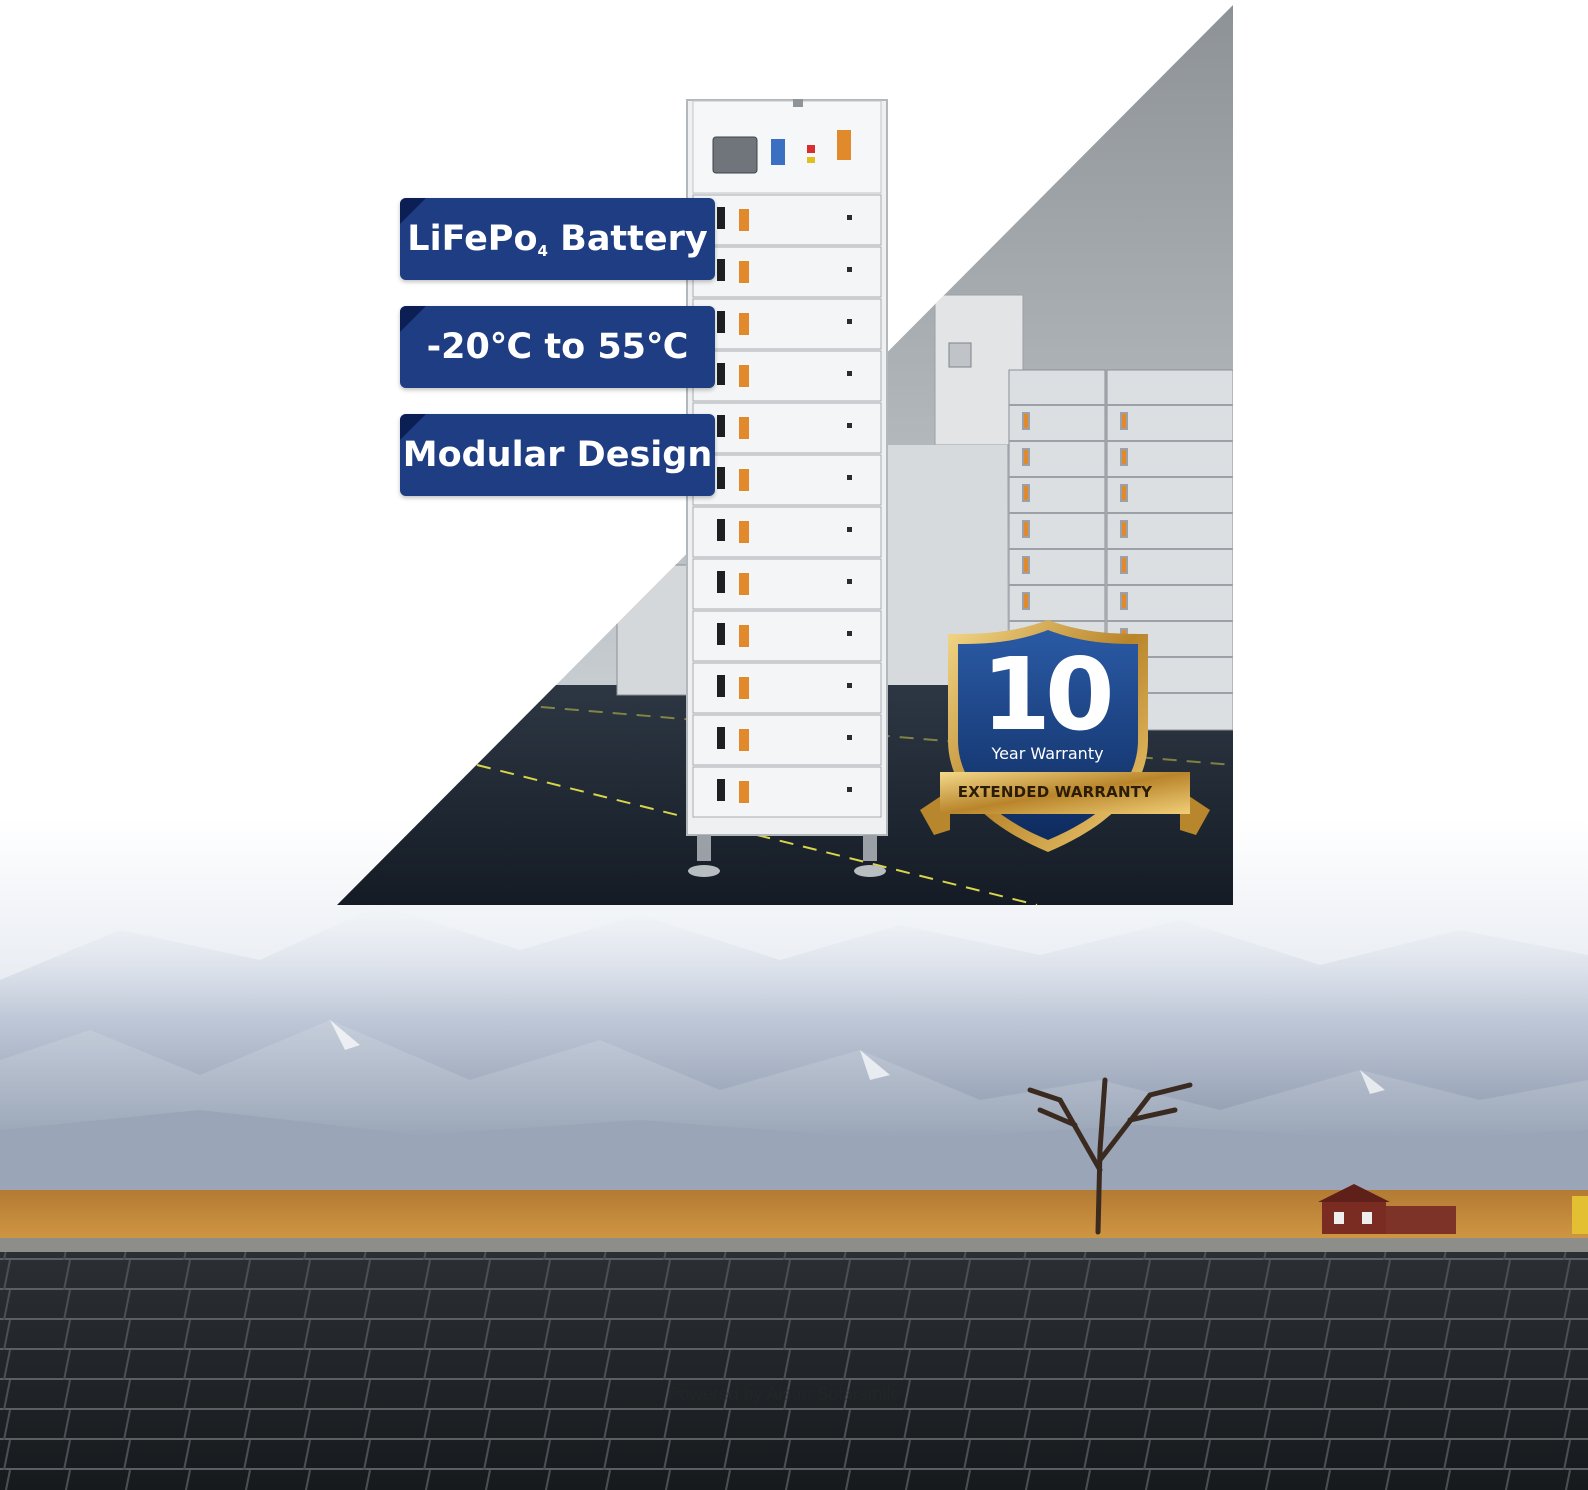  I want to click on footer-credit: Powered by Aisun Solarsmile, so click(784, 1394).